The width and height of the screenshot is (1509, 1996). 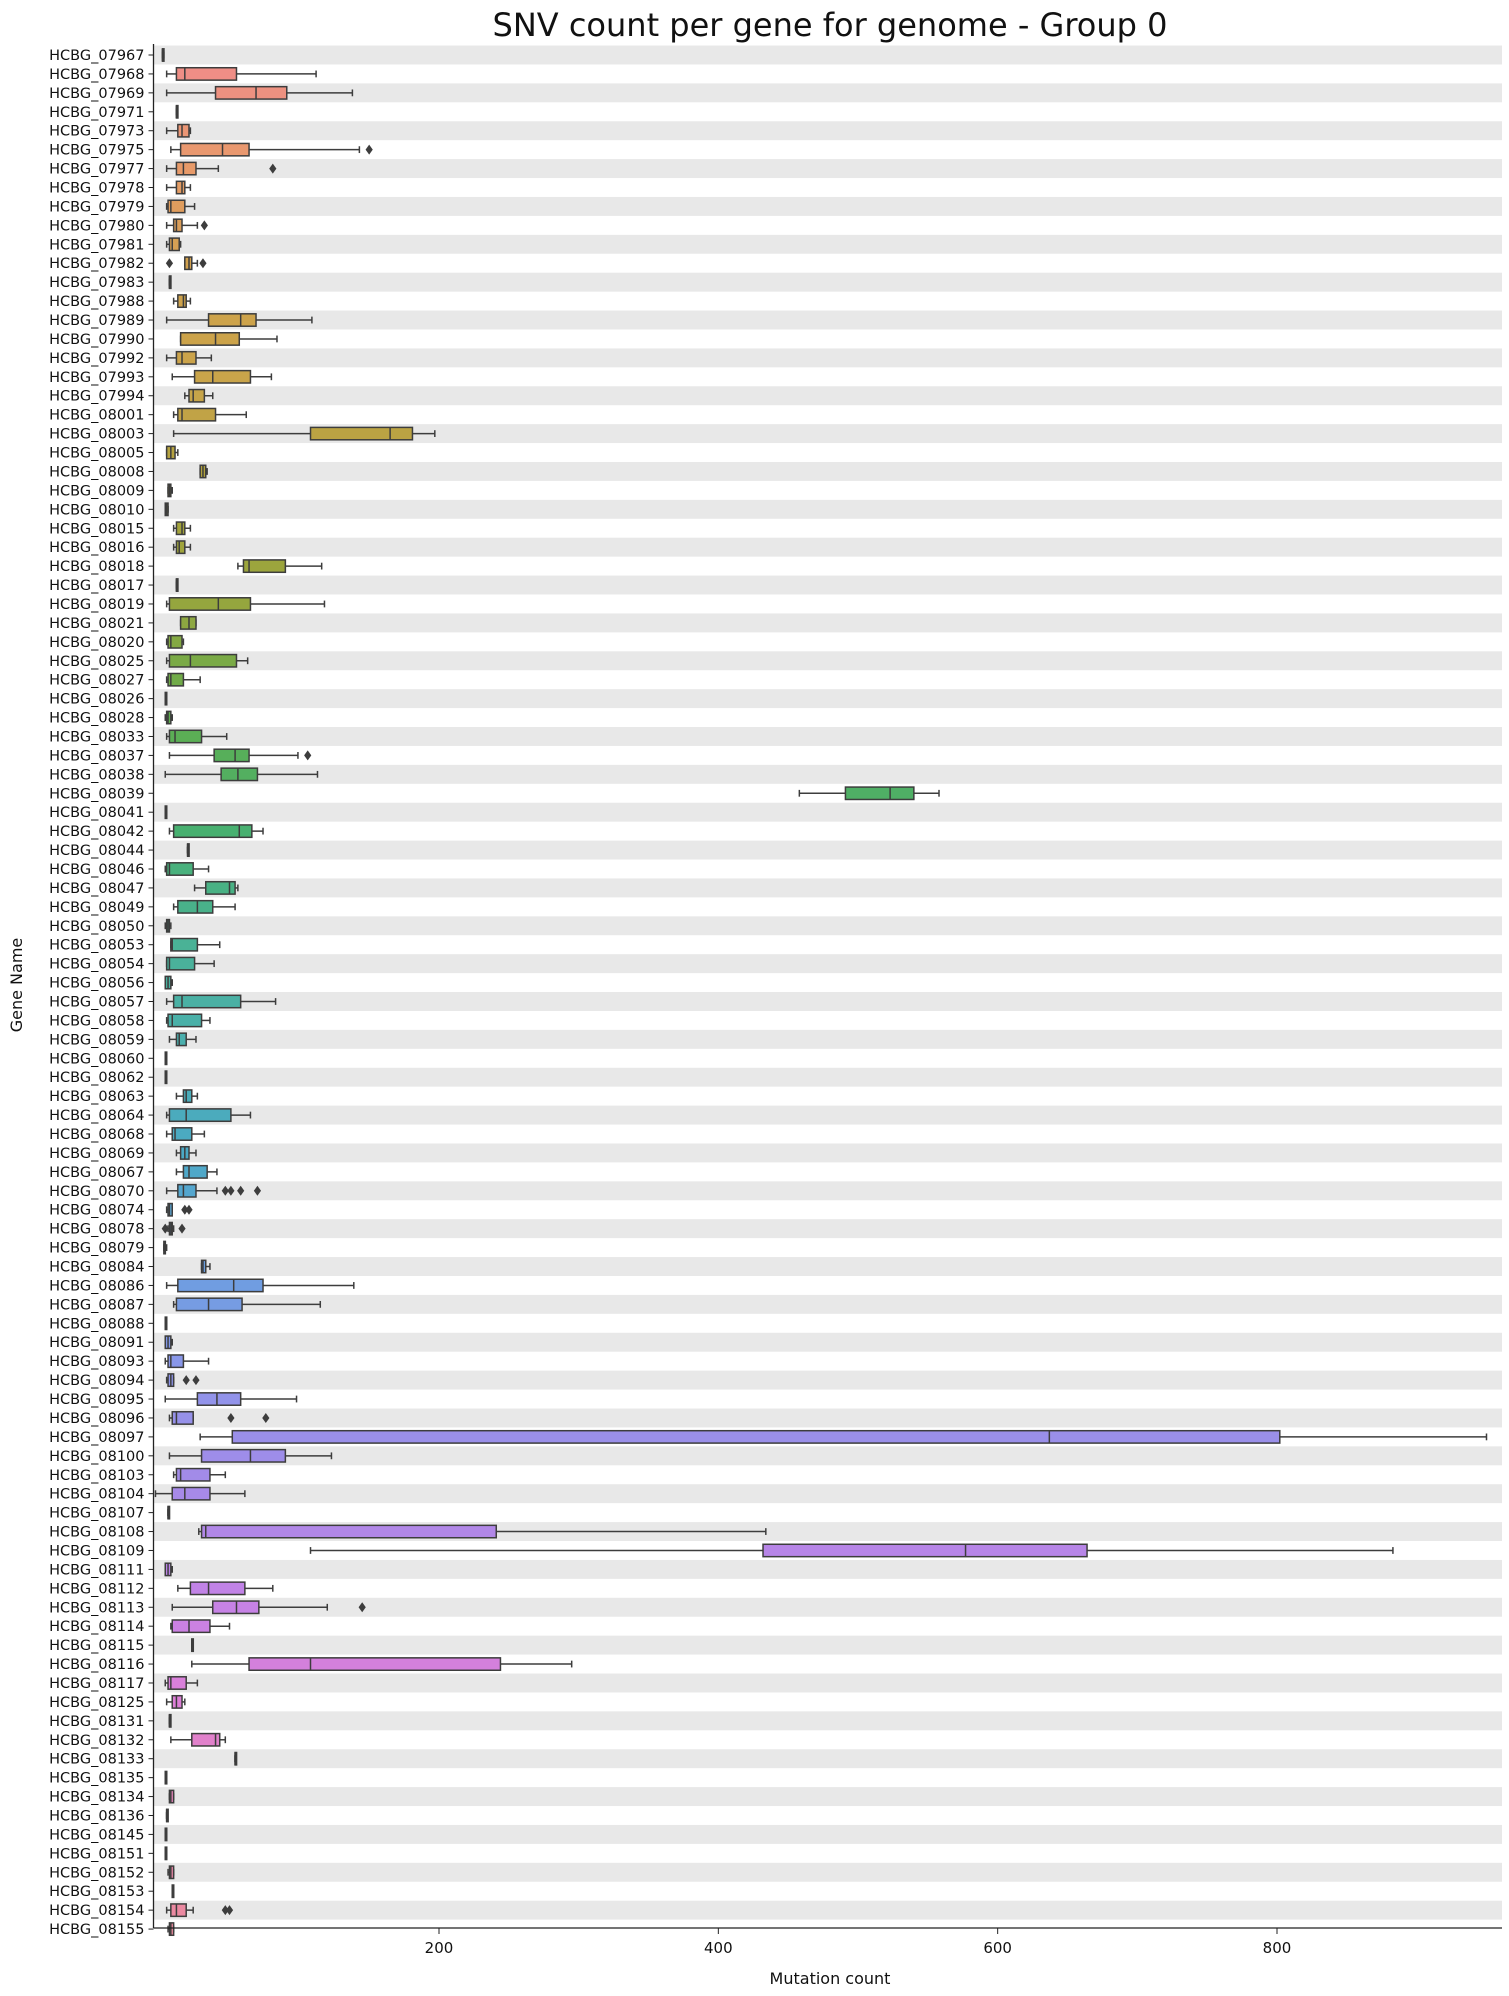 I want to click on y-tick-label: HCBG_07979, so click(x=96, y=207).